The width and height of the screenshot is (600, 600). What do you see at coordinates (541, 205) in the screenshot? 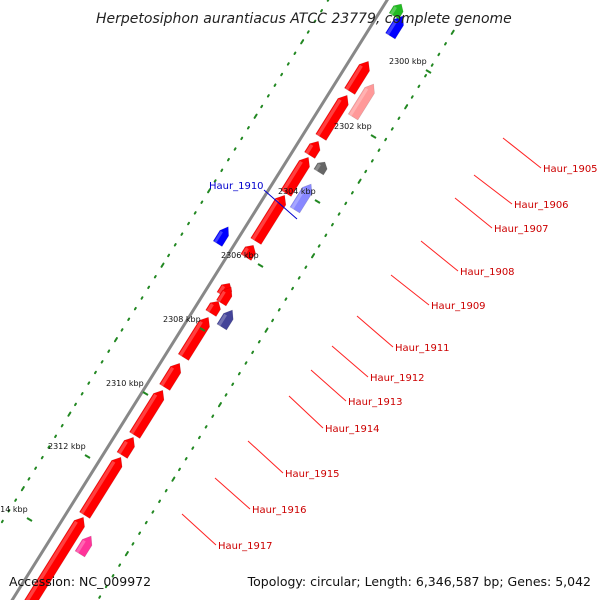
I see `gene-label-haur-1906: Haur_1906` at bounding box center [541, 205].